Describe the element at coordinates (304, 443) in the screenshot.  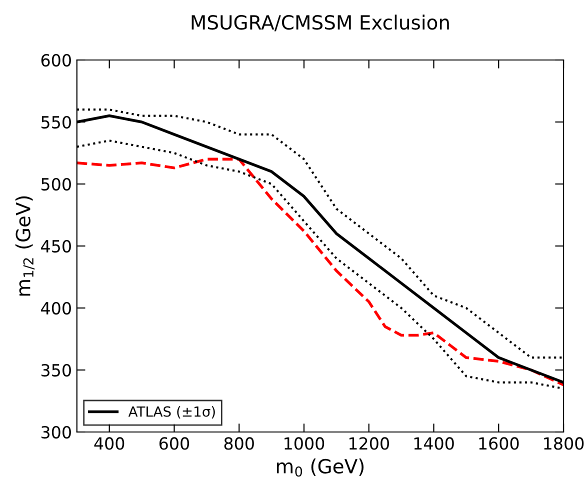
I see `x-tick-label: 1000` at that location.